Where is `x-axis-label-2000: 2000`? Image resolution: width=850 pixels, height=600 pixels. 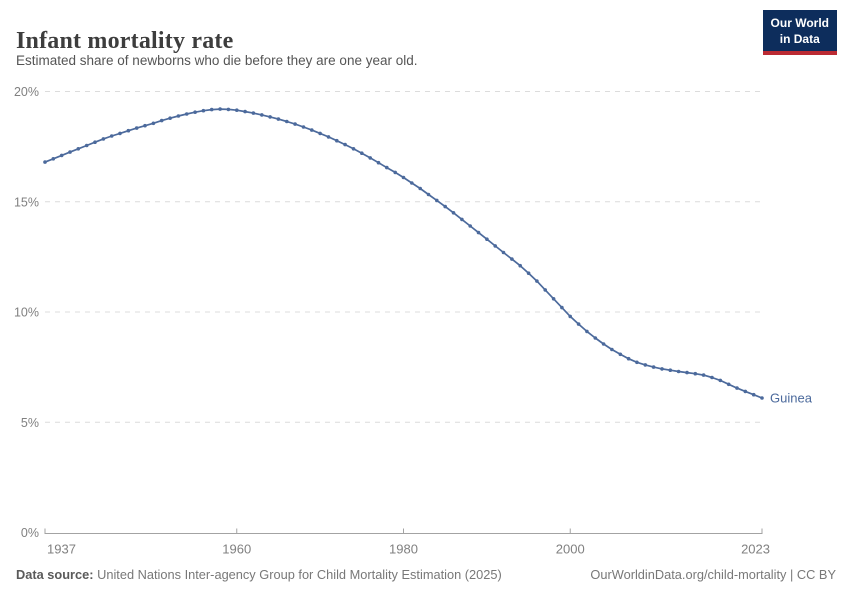 x-axis-label-2000: 2000 is located at coordinates (570, 549).